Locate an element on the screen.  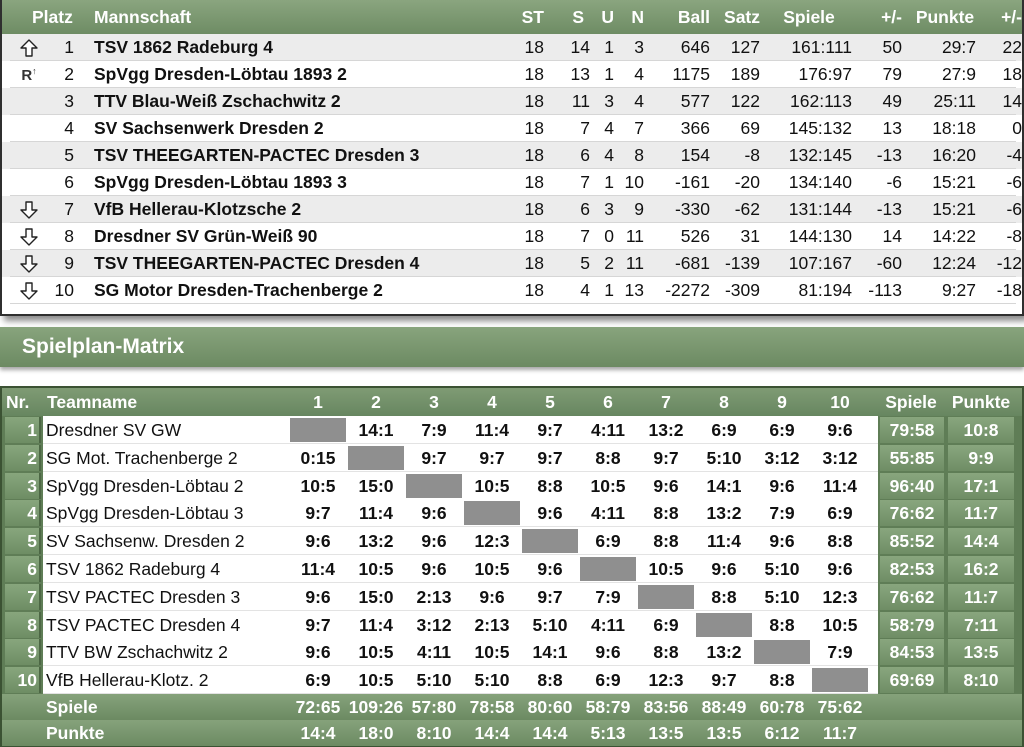
match-result: 0:15 is located at coordinates (318, 457).